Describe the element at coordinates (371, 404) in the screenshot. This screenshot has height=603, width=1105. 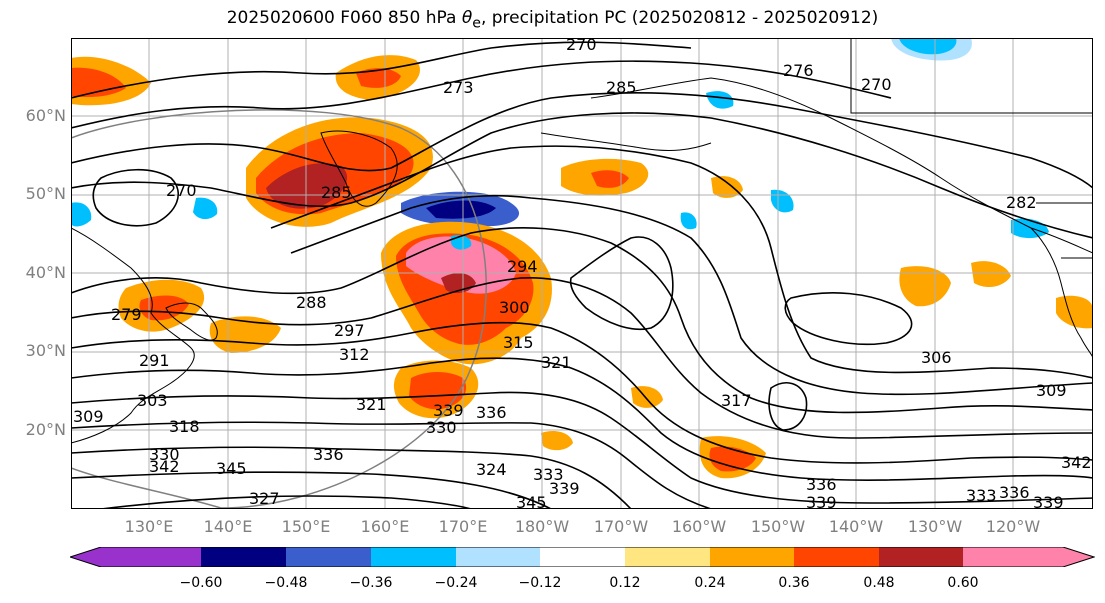
I see `contour-label: 321` at that location.